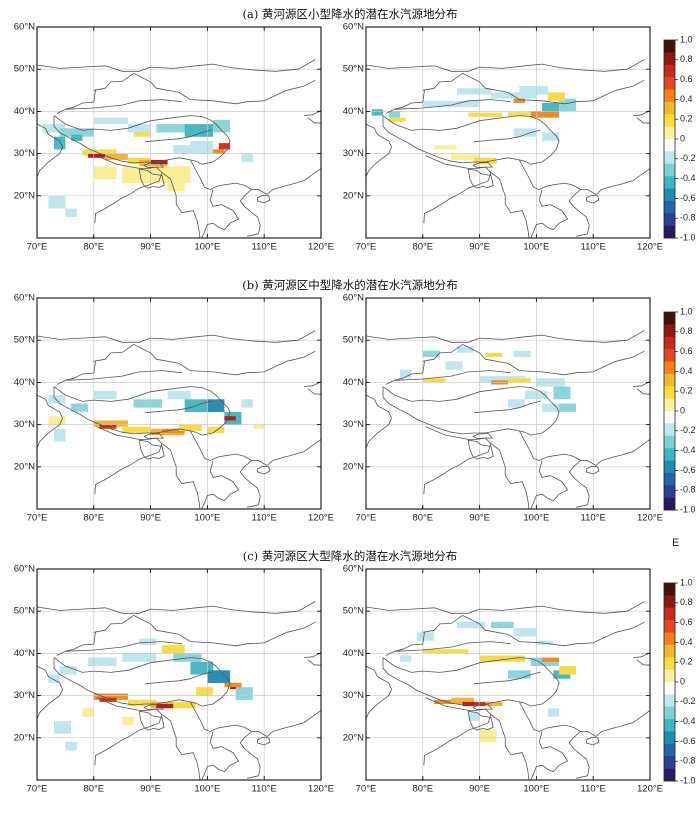 The height and width of the screenshot is (814, 700). What do you see at coordinates (350, 285) in the screenshot?
I see `row-b-title: (b) 黄河源区中型降水的潜在水汽源地分布` at bounding box center [350, 285].